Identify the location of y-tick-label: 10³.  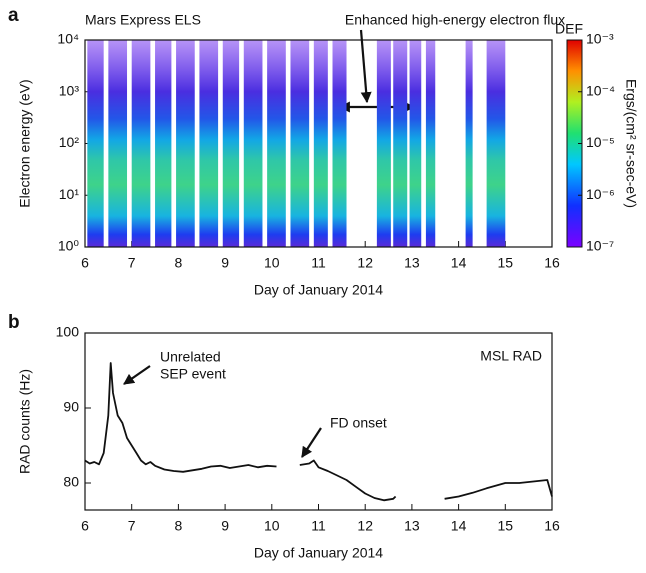
(69, 90).